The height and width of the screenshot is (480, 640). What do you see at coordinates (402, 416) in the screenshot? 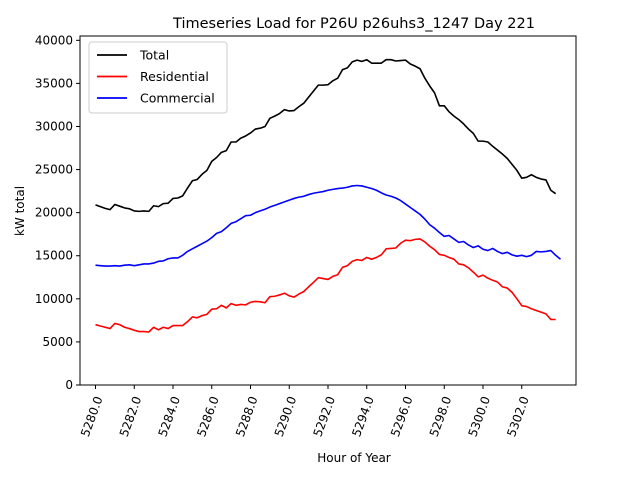
I see `x-tick-label: 5296.0` at bounding box center [402, 416].